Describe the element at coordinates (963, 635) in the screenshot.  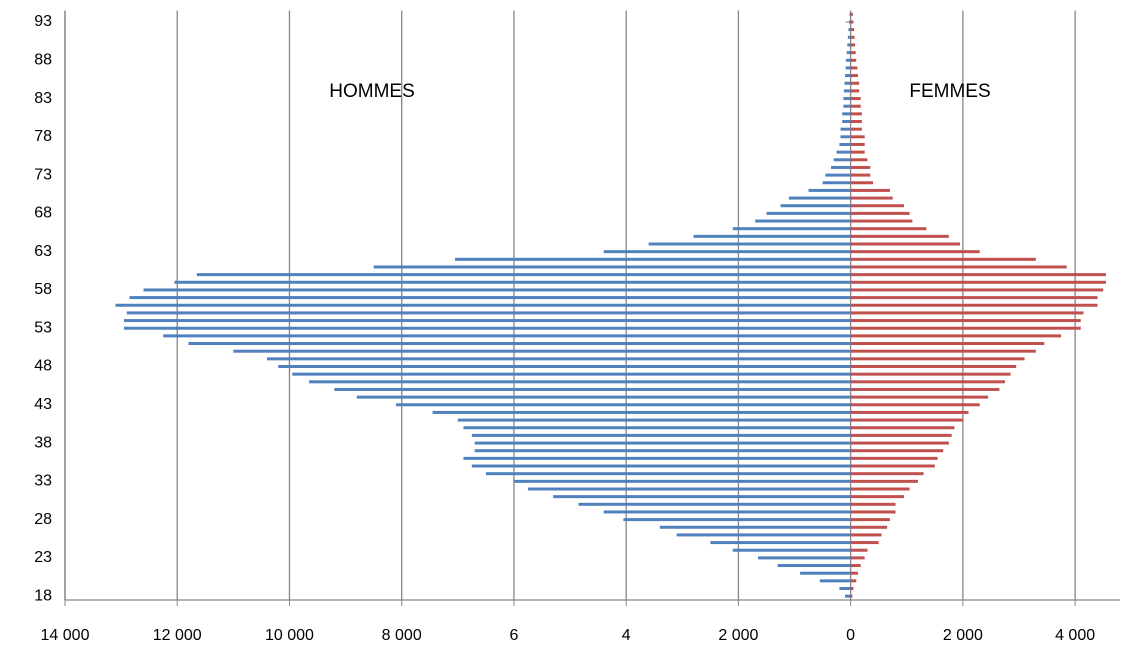
I see `x-tick-label: 2 000` at that location.